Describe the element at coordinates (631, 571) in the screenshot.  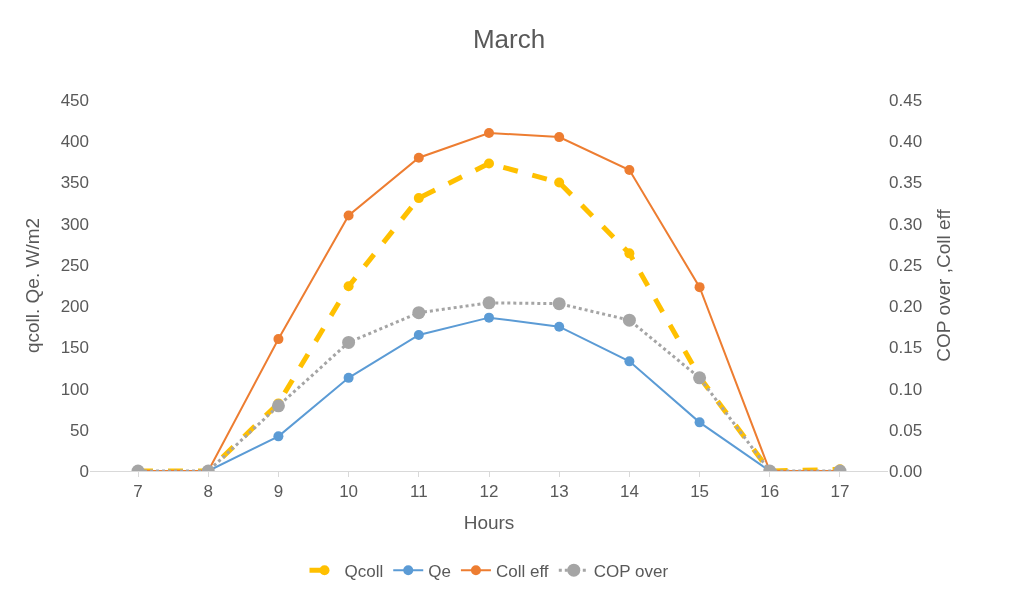
I see `legend-label: COP over` at that location.